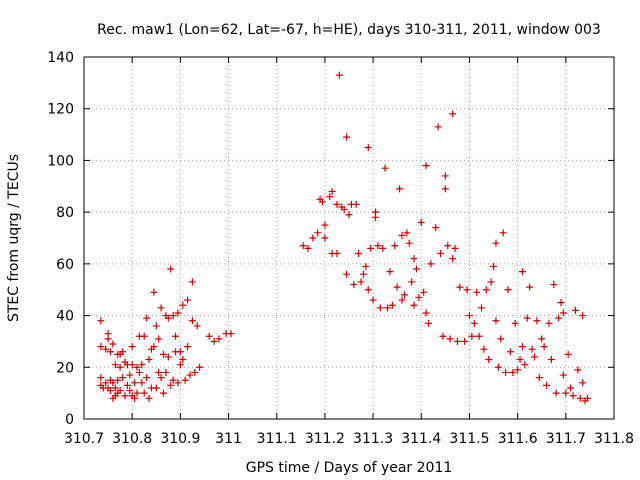 The width and height of the screenshot is (640, 480). Describe the element at coordinates (277, 439) in the screenshot. I see `x-tick-label: 311.1` at that location.